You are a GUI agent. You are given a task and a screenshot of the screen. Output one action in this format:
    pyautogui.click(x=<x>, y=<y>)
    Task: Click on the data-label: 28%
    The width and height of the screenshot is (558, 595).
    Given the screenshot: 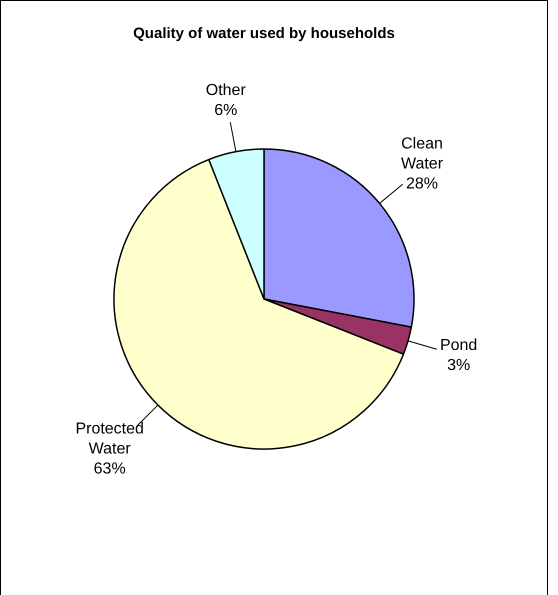 What is the action you would take?
    pyautogui.click(x=422, y=183)
    